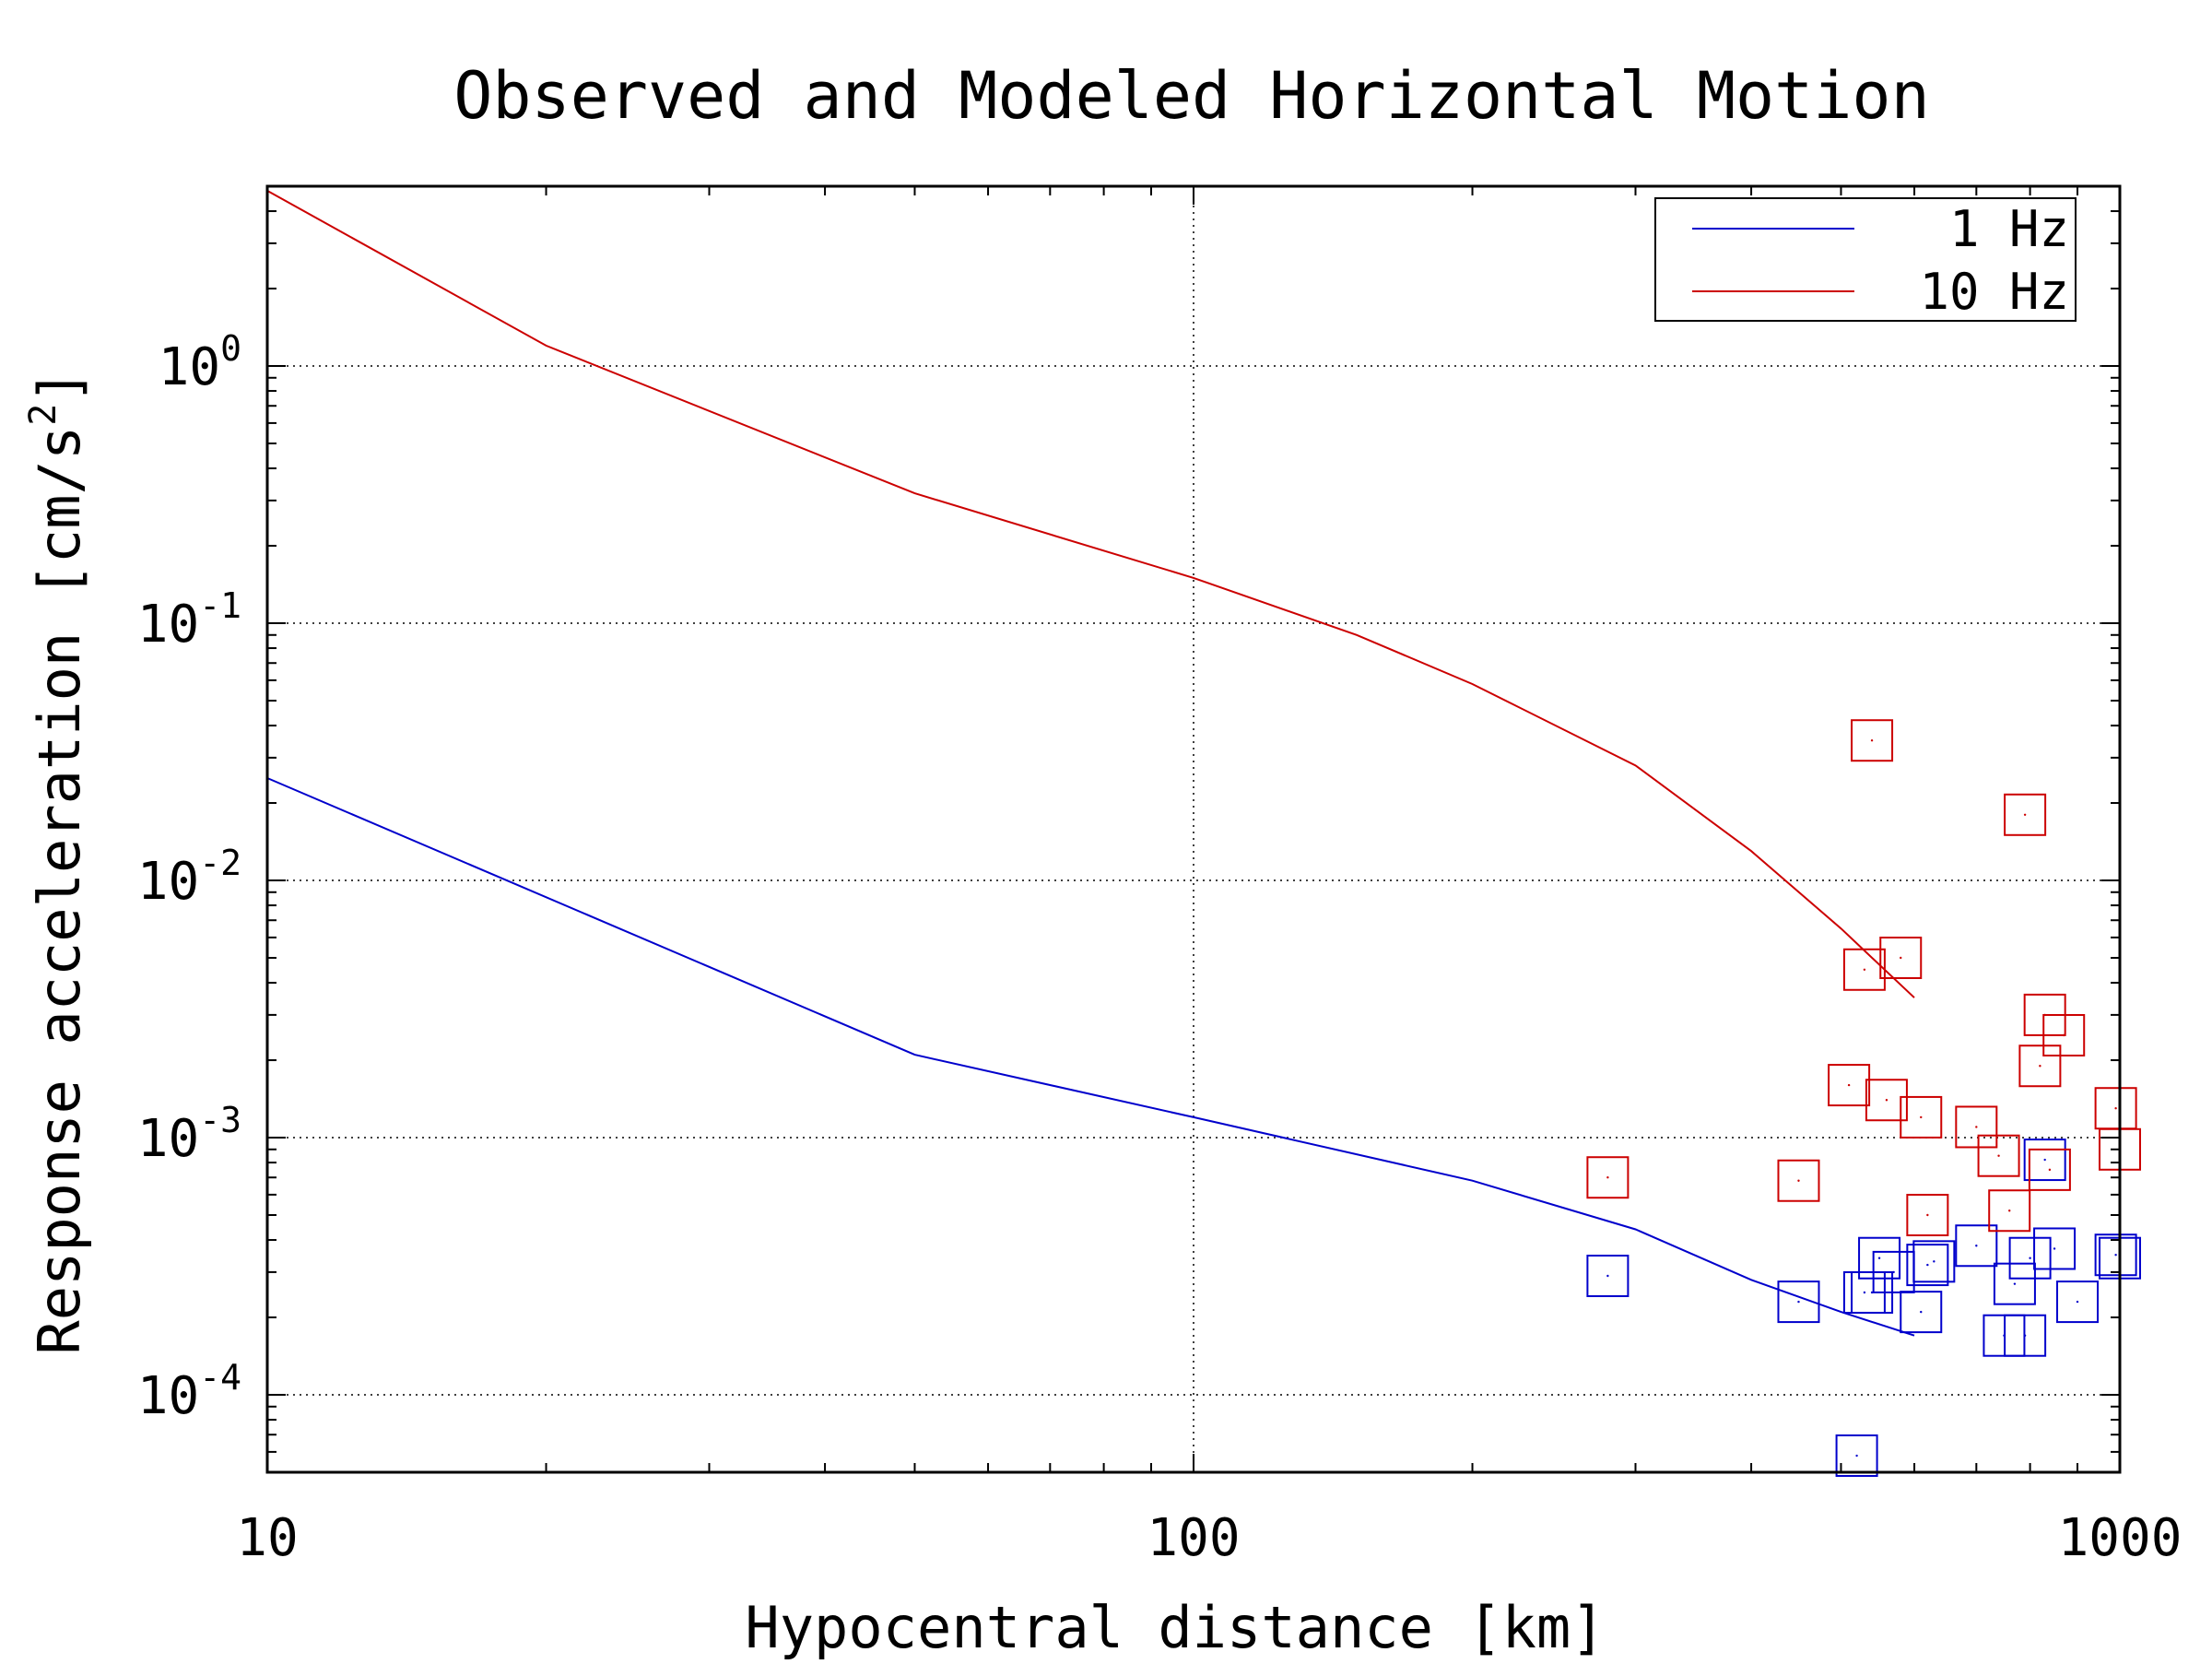 The width and height of the screenshot is (2212, 1664). I want to click on x-tick-label: 1000, so click(2120, 1538).